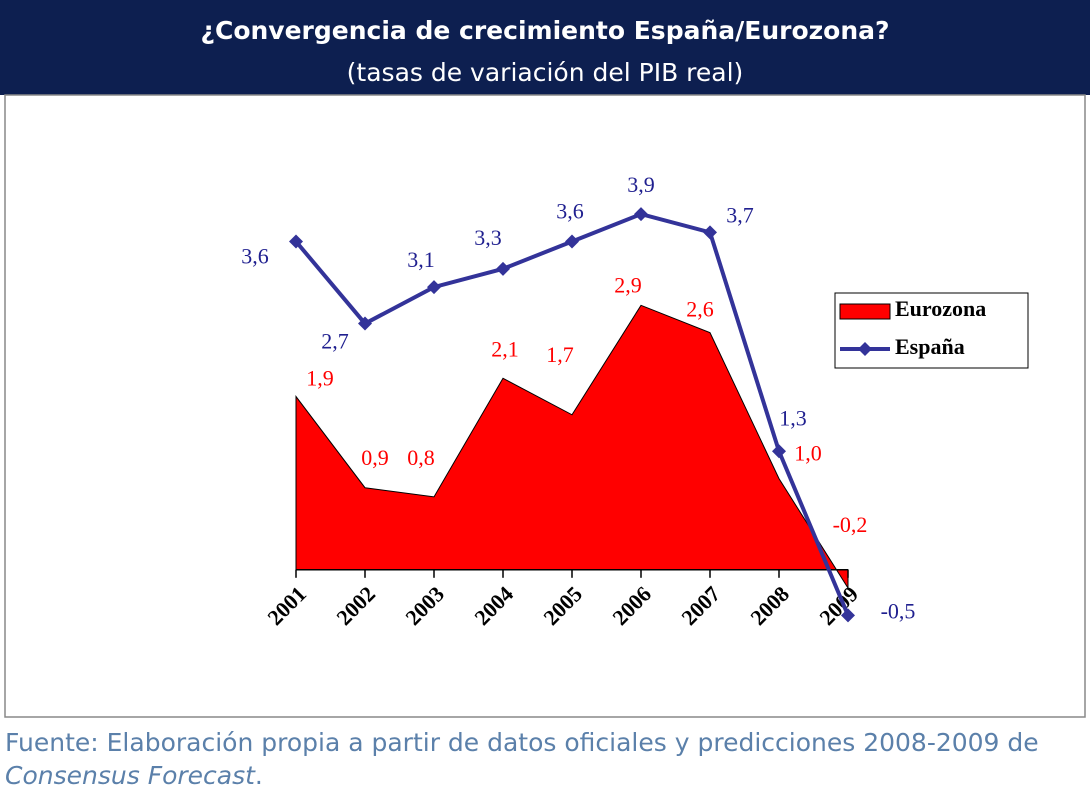 The width and height of the screenshot is (1090, 802). What do you see at coordinates (421, 457) in the screenshot?
I see `data-label: 0,8` at bounding box center [421, 457].